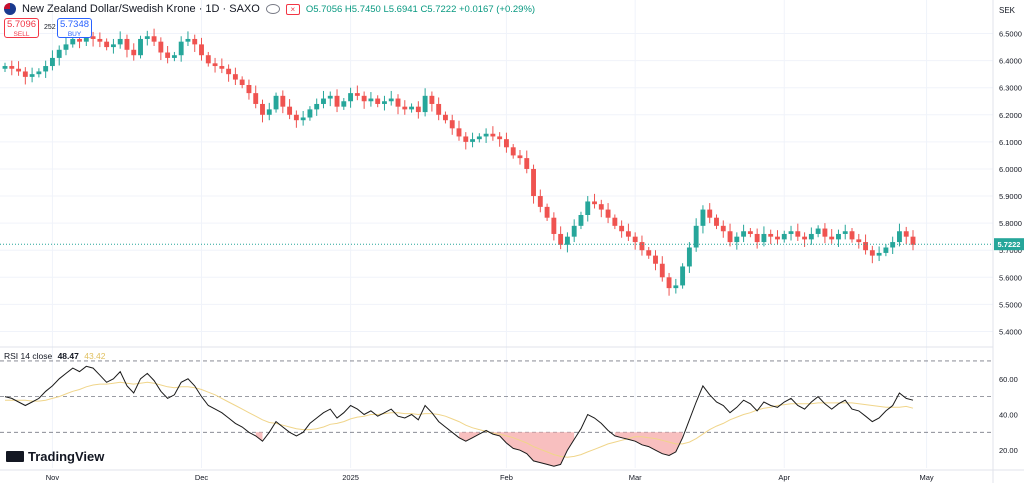 This screenshot has width=1024, height=483. What do you see at coordinates (506, 477) in the screenshot?
I see `time-tick-label: Feb` at bounding box center [506, 477].